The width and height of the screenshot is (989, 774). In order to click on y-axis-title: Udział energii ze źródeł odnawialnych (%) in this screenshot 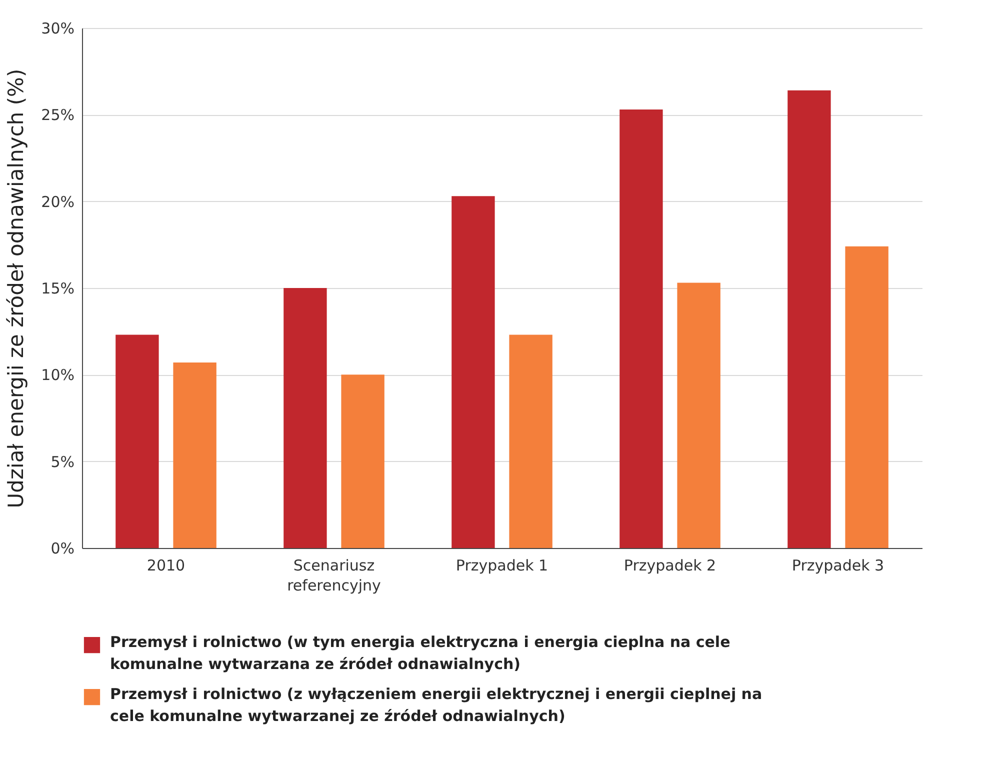, I will do `click(16, 288)`.